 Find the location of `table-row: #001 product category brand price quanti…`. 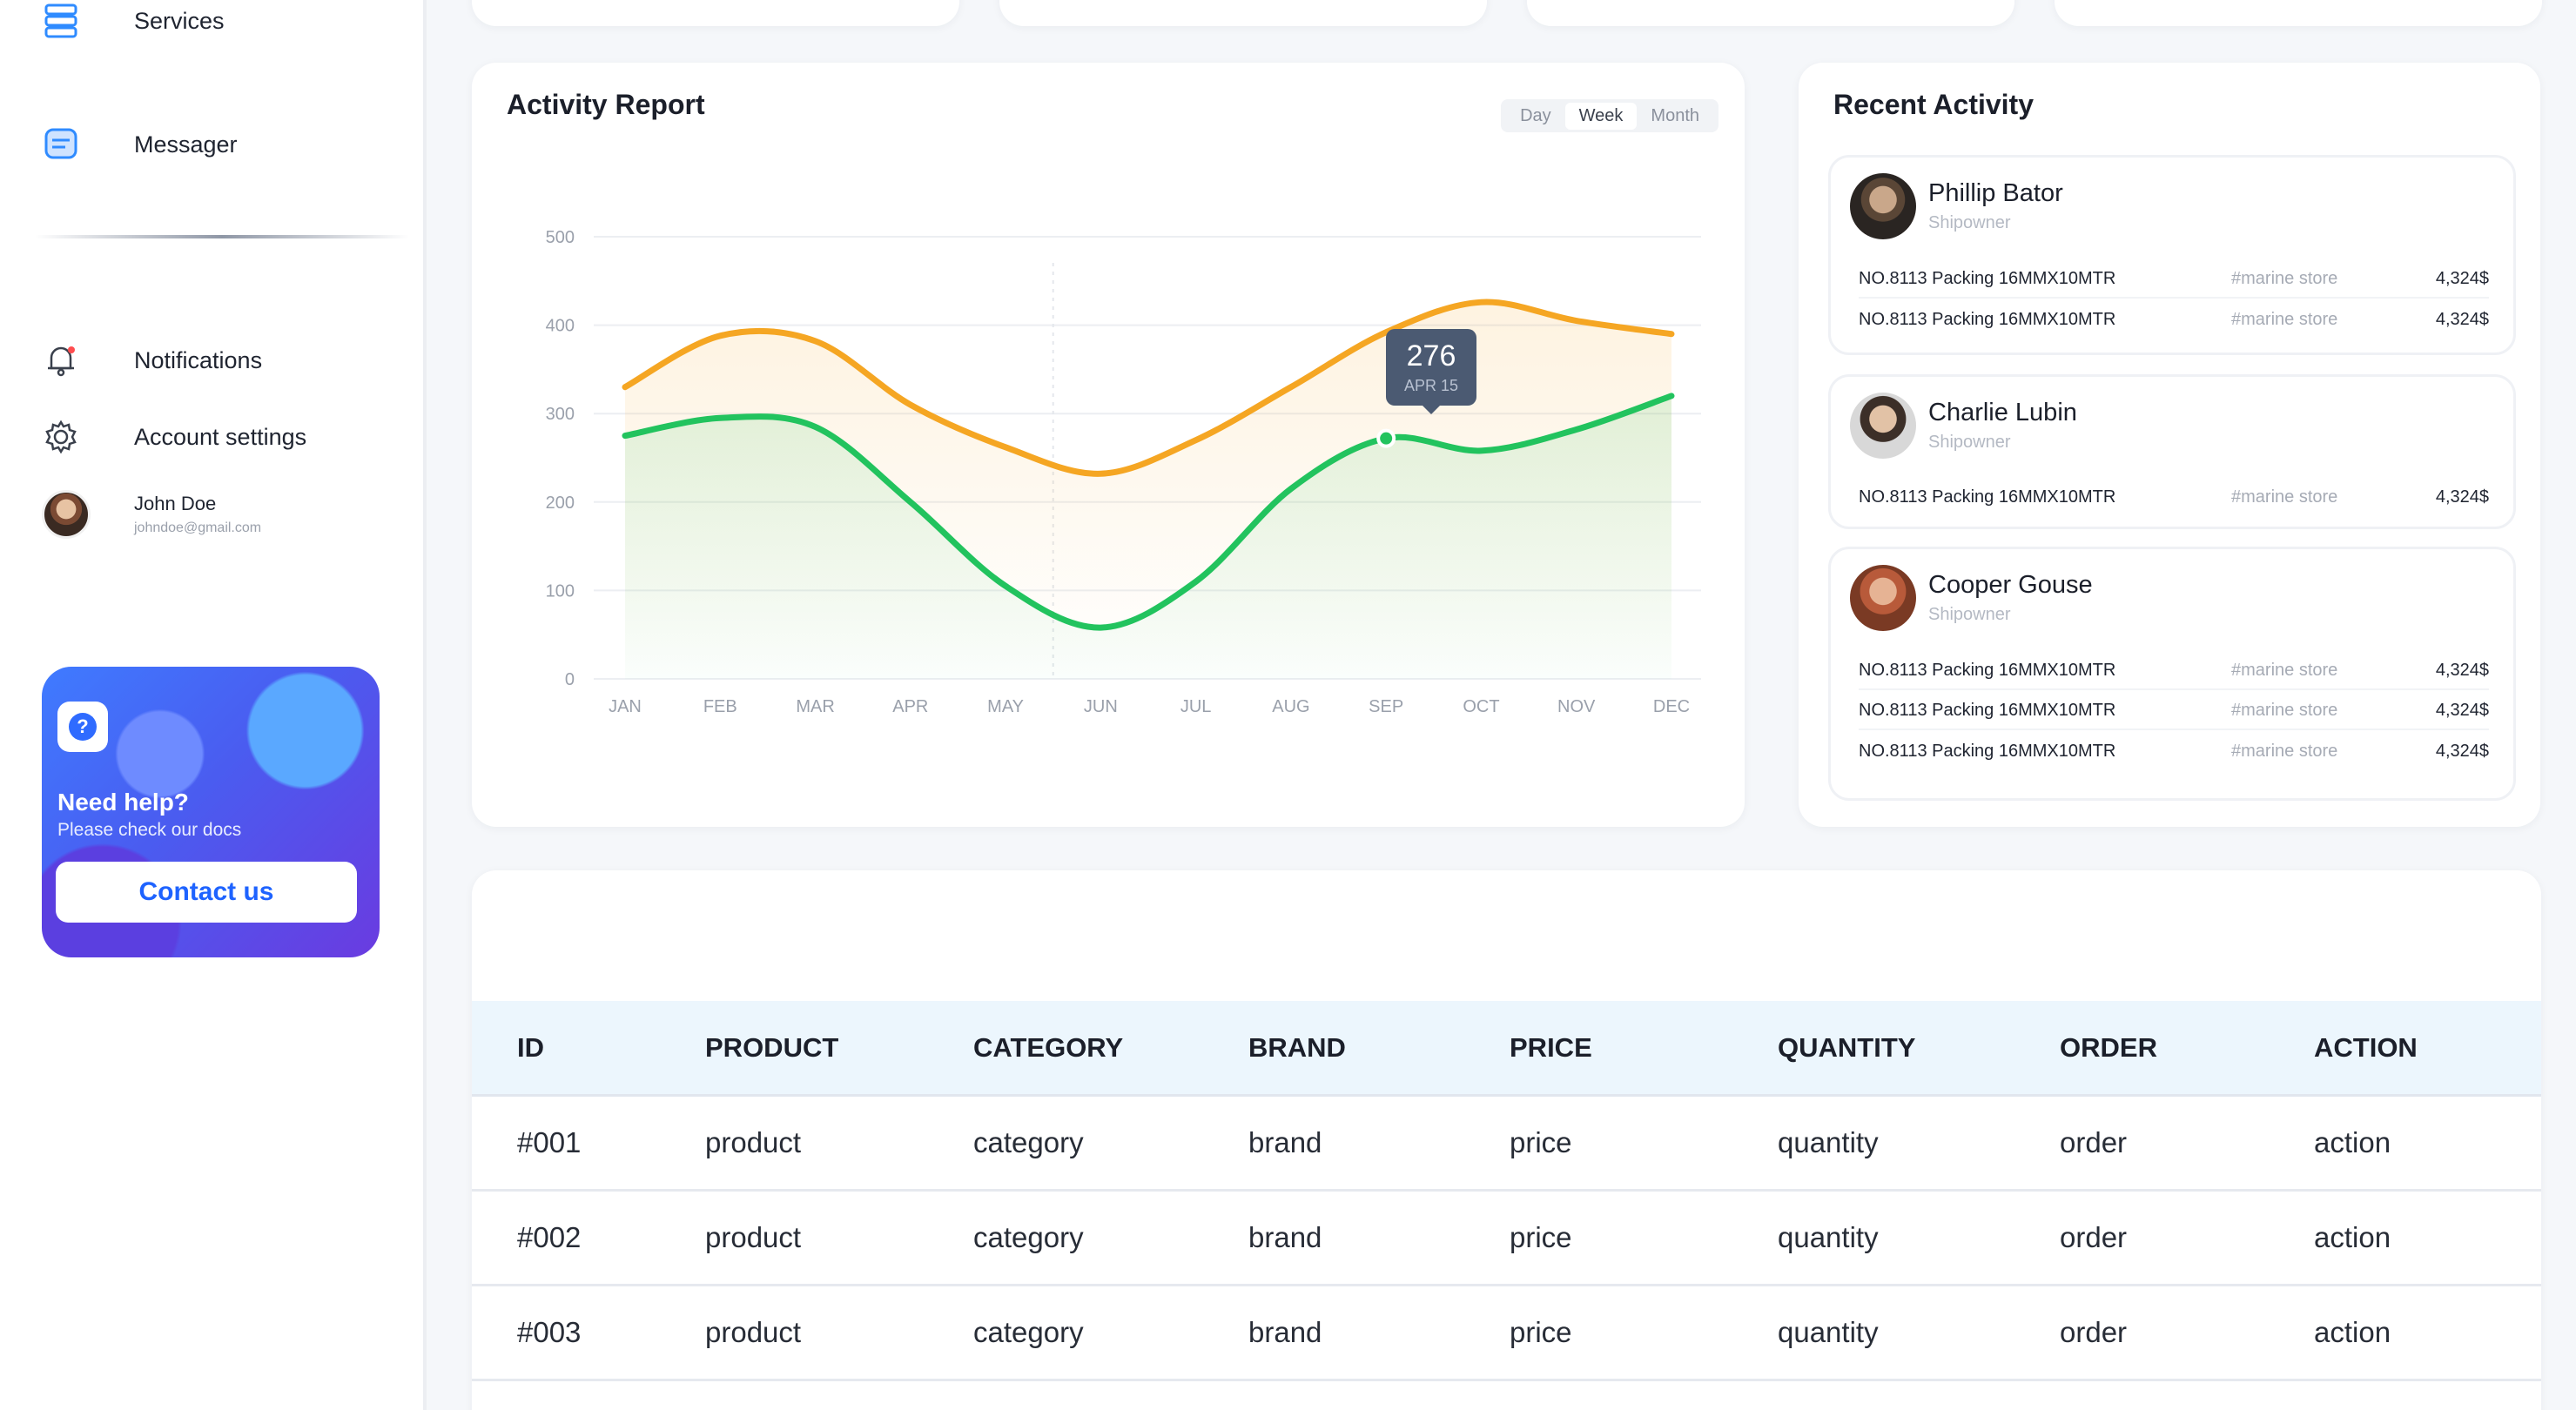

table-row: #001 product category brand price quanti… is located at coordinates (1506, 1144).